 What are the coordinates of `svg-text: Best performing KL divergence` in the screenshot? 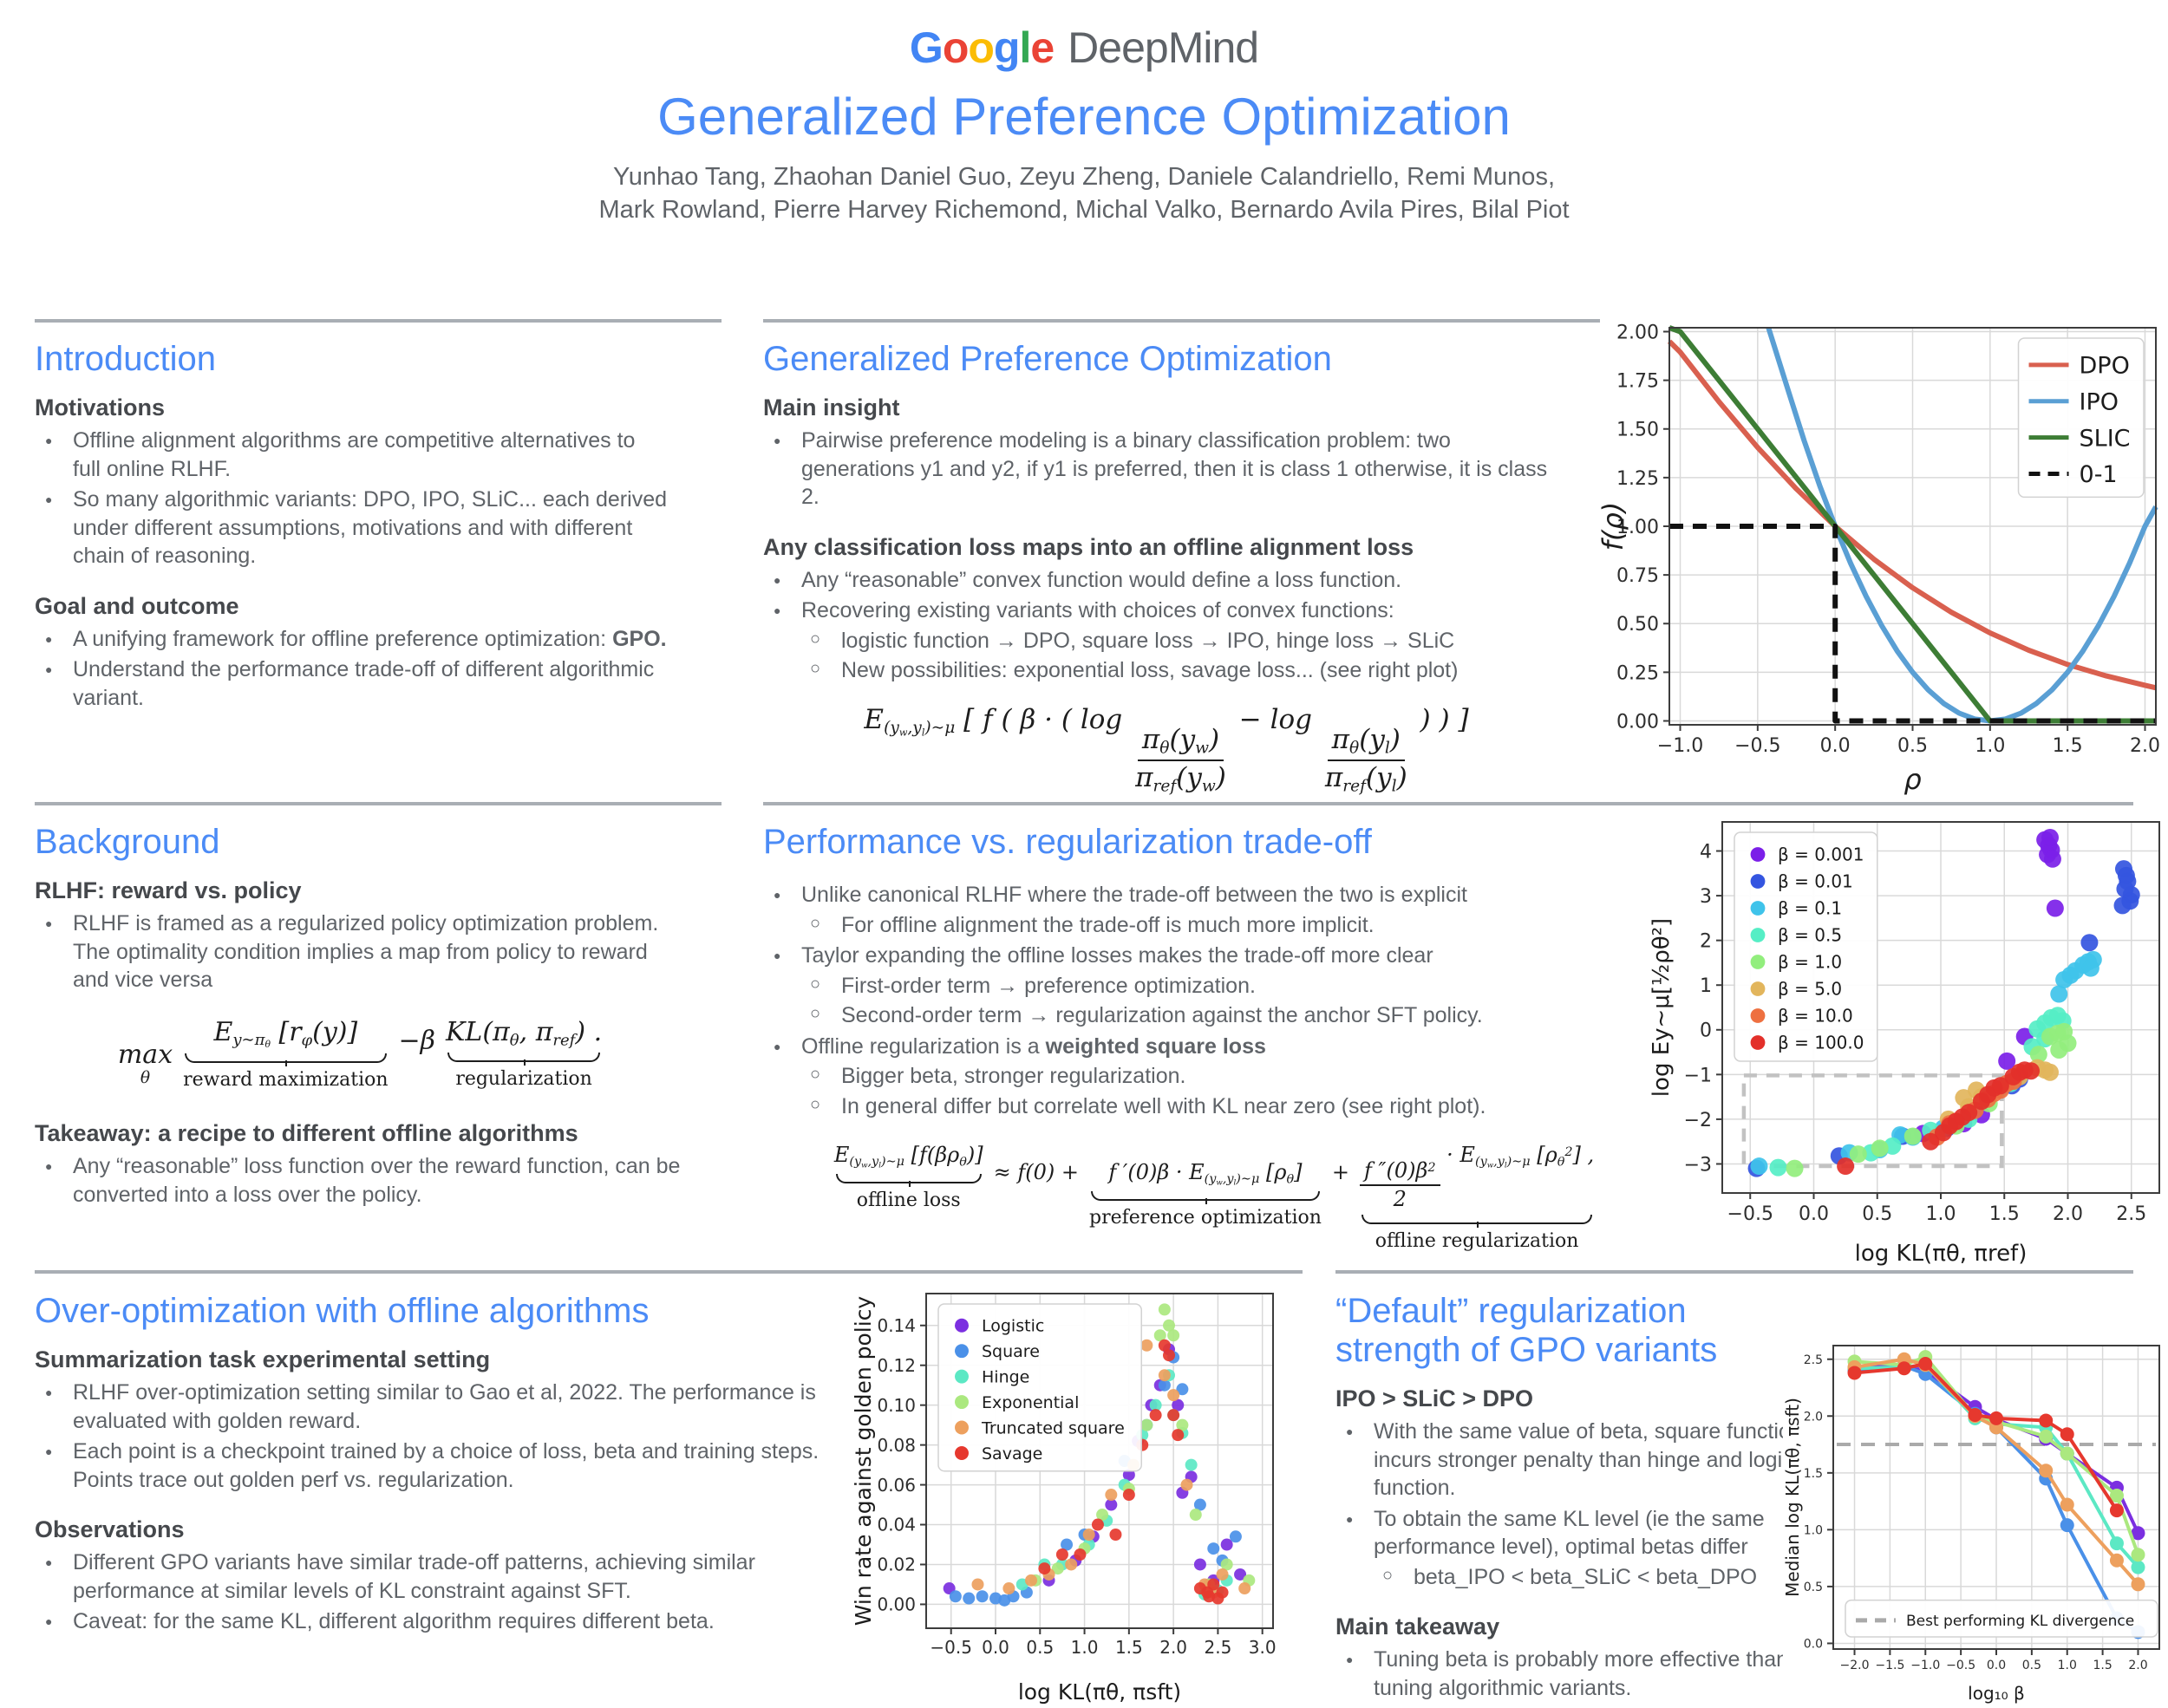 It's located at (2020, 1621).